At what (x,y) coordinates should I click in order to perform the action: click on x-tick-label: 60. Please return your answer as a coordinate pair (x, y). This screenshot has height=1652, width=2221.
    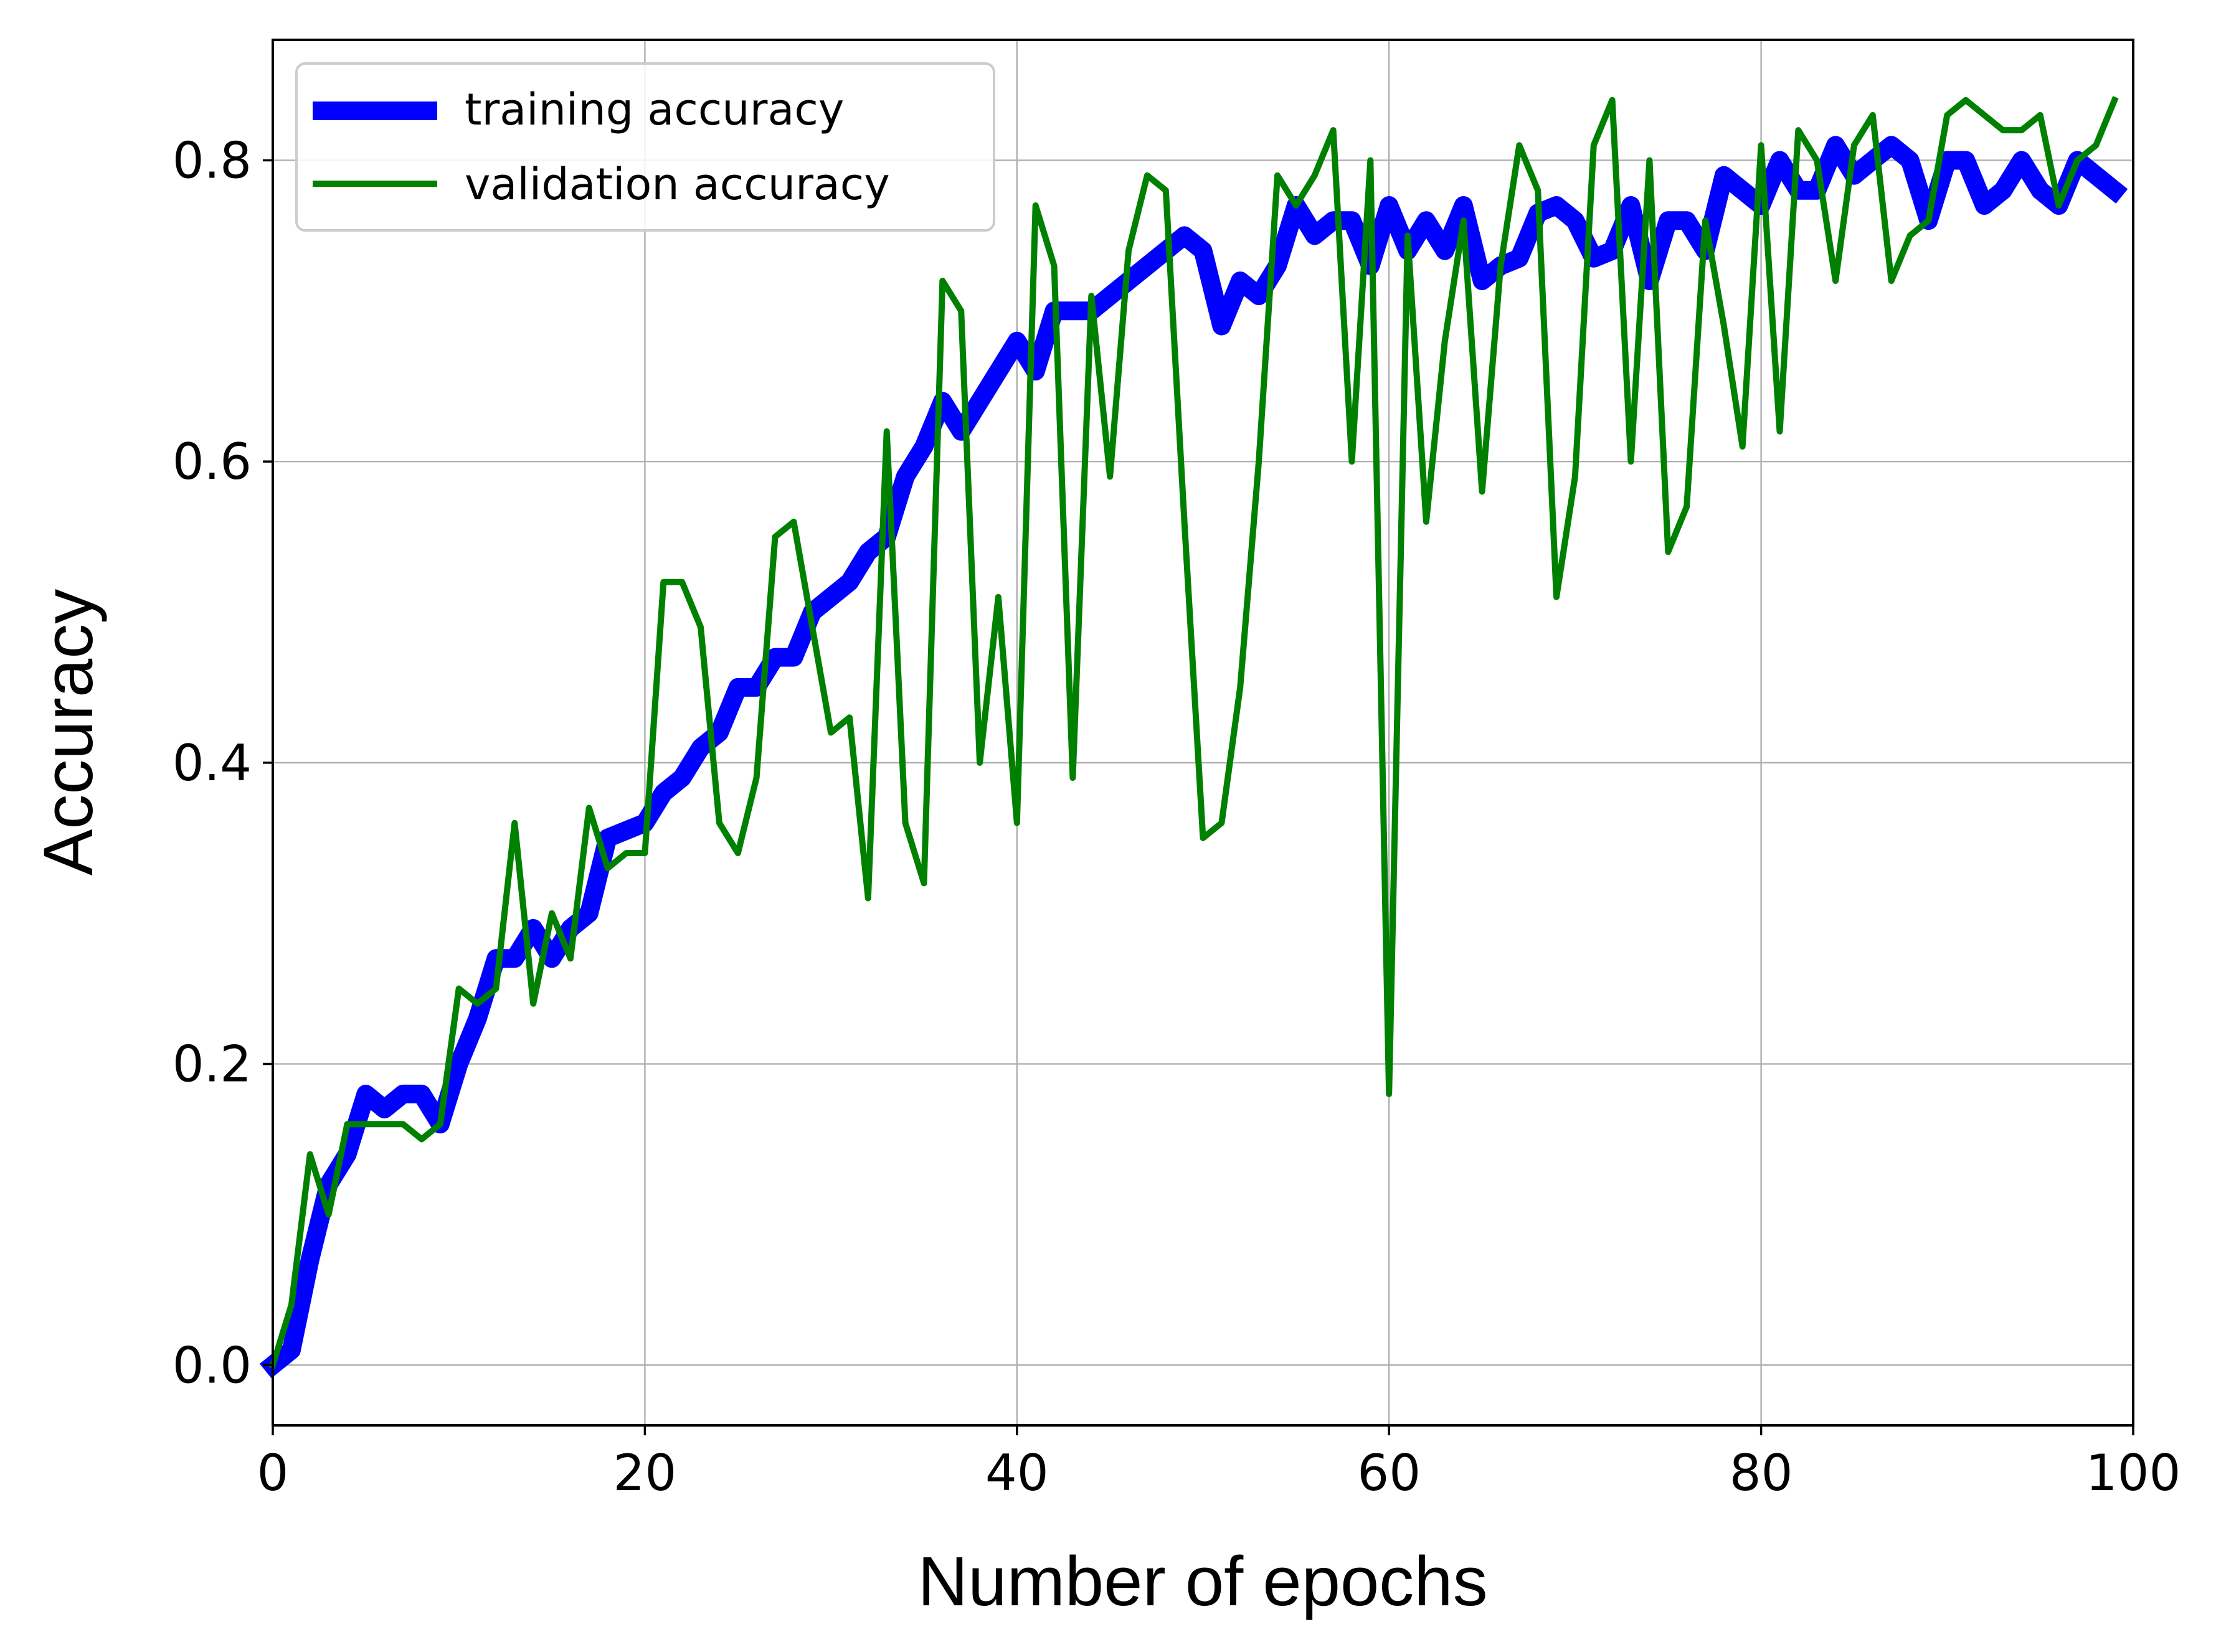
    Looking at the image, I should click on (1389, 1473).